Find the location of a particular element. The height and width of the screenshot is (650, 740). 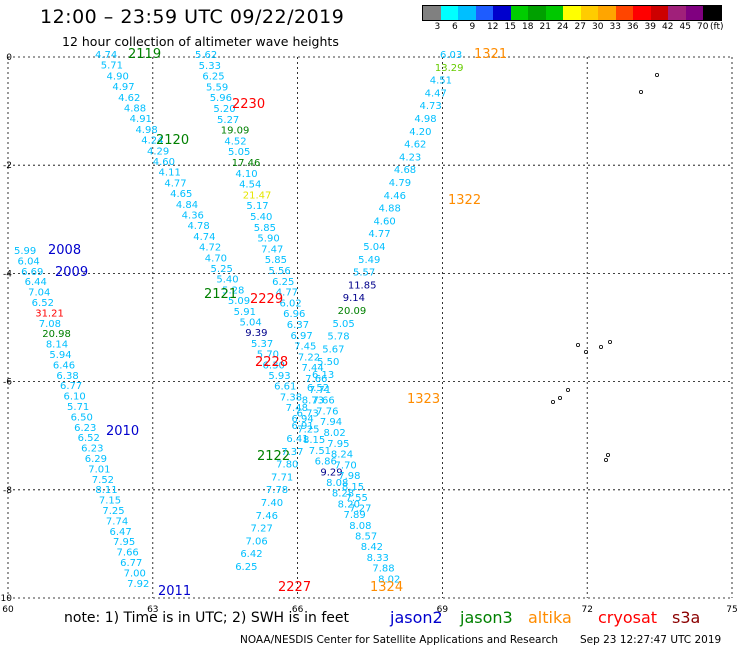

swh-reading: 7.52 is located at coordinates (103, 480).